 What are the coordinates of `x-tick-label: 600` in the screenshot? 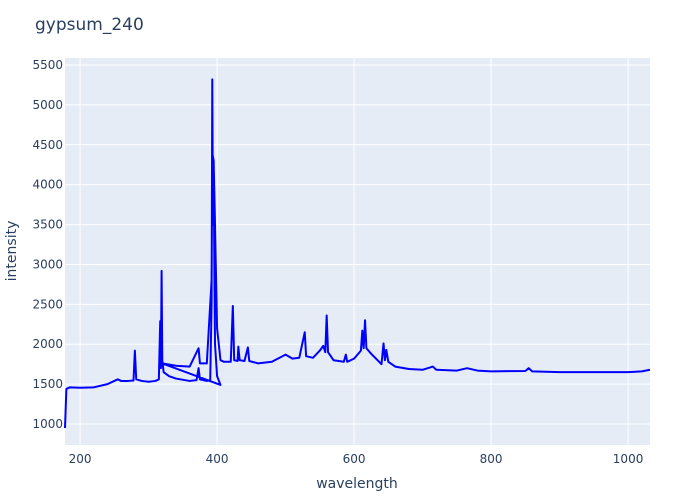 It's located at (354, 459).